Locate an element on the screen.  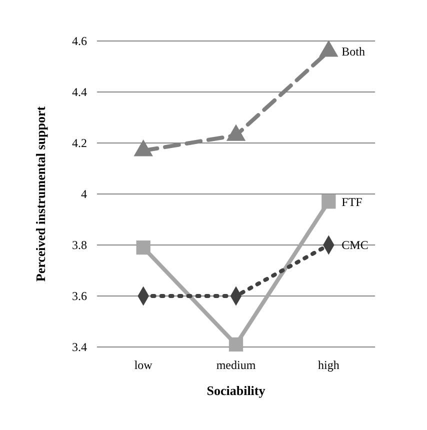
x-tick-label: medium is located at coordinates (236, 365).